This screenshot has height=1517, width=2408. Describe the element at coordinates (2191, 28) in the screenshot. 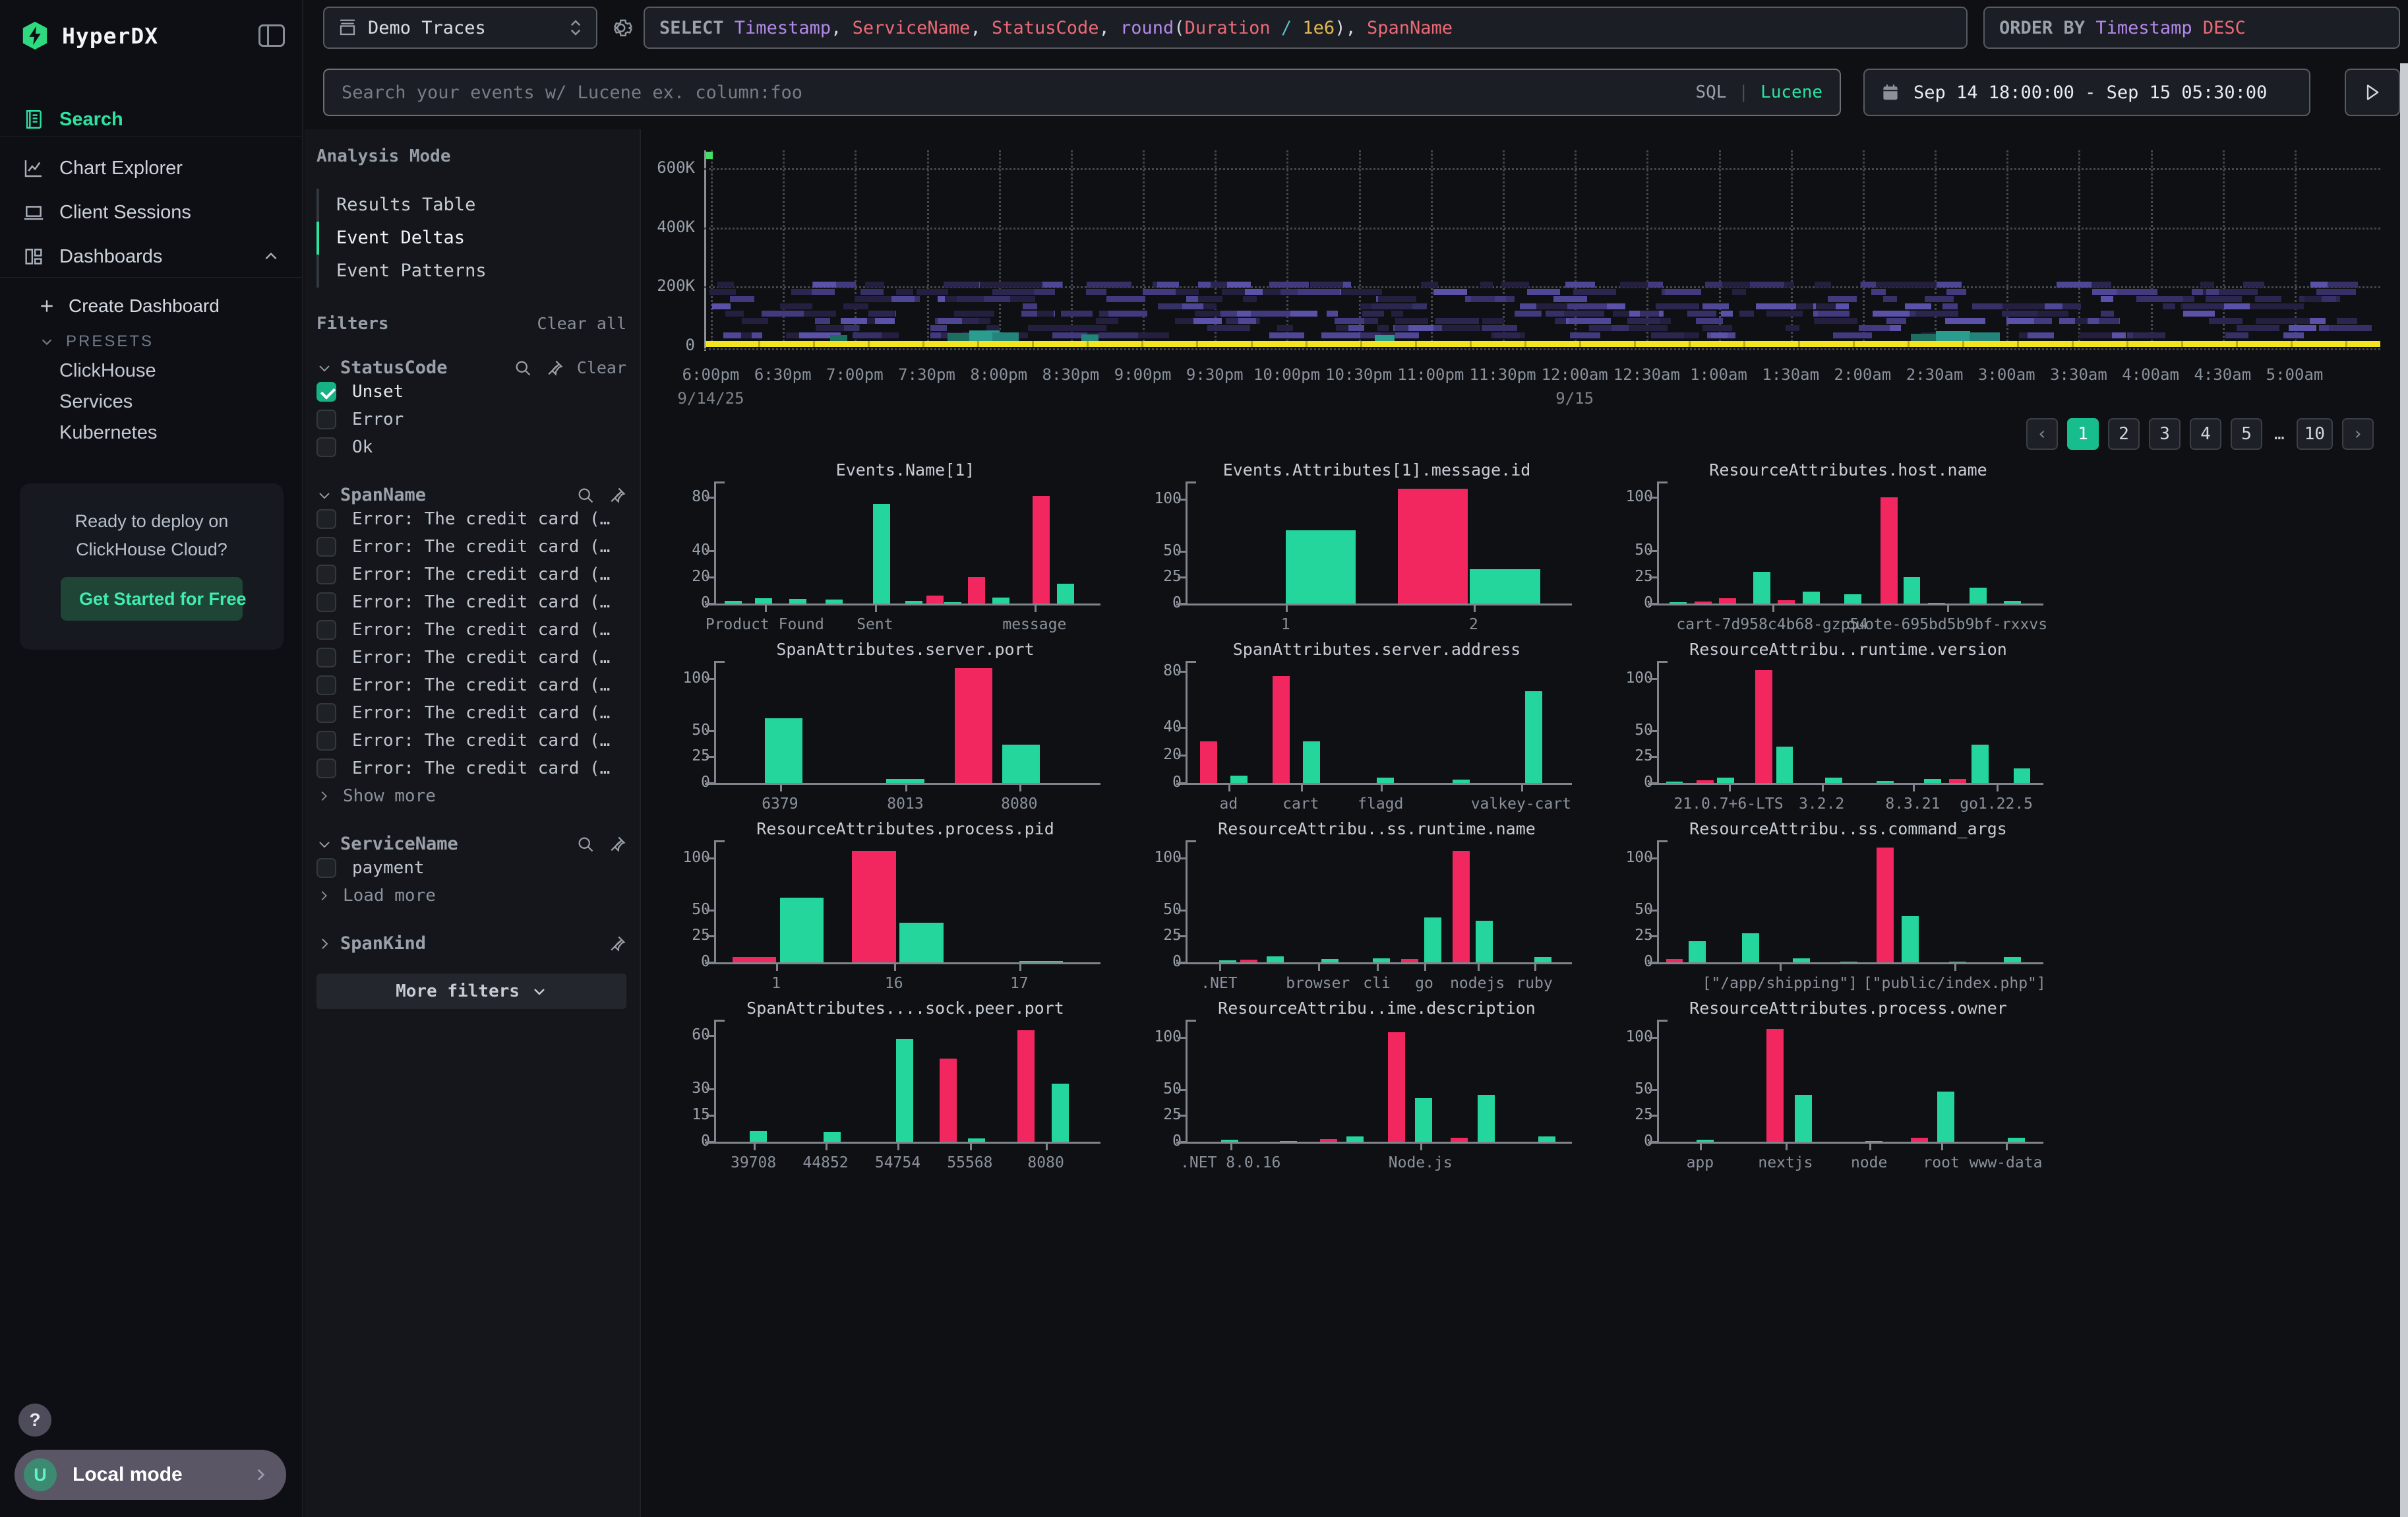

I see `order-by-input: ORDER BY Timestamp DESC` at that location.